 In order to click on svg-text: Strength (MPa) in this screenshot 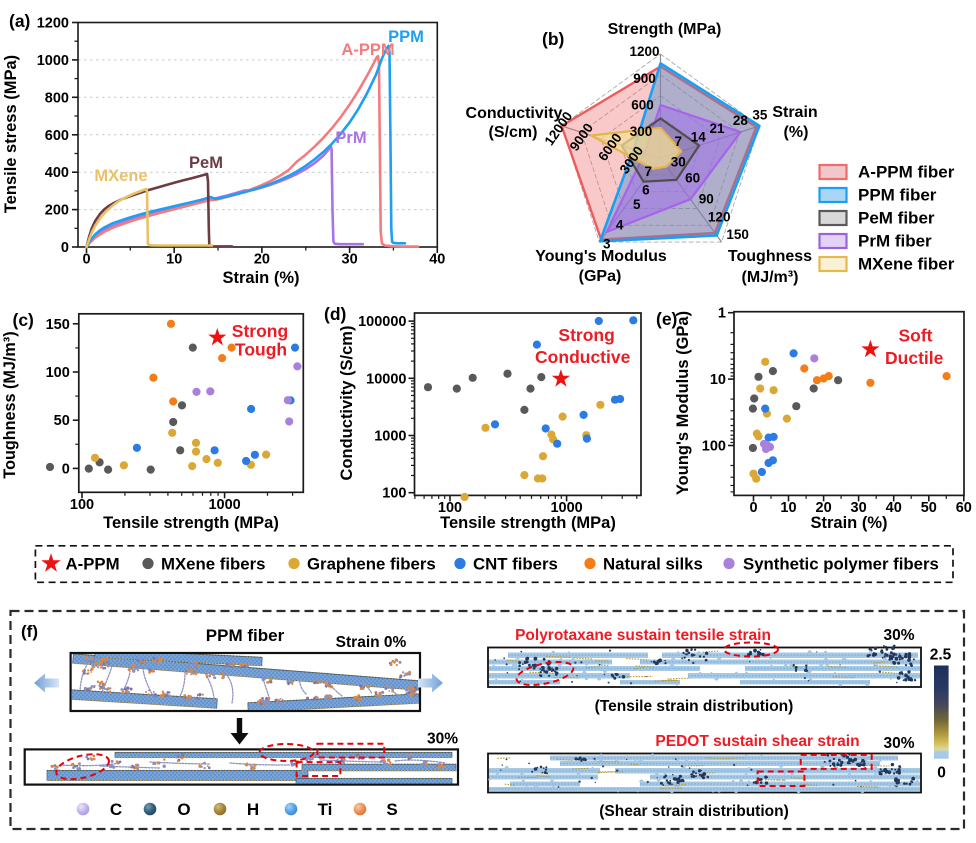, I will do `click(665, 29)`.